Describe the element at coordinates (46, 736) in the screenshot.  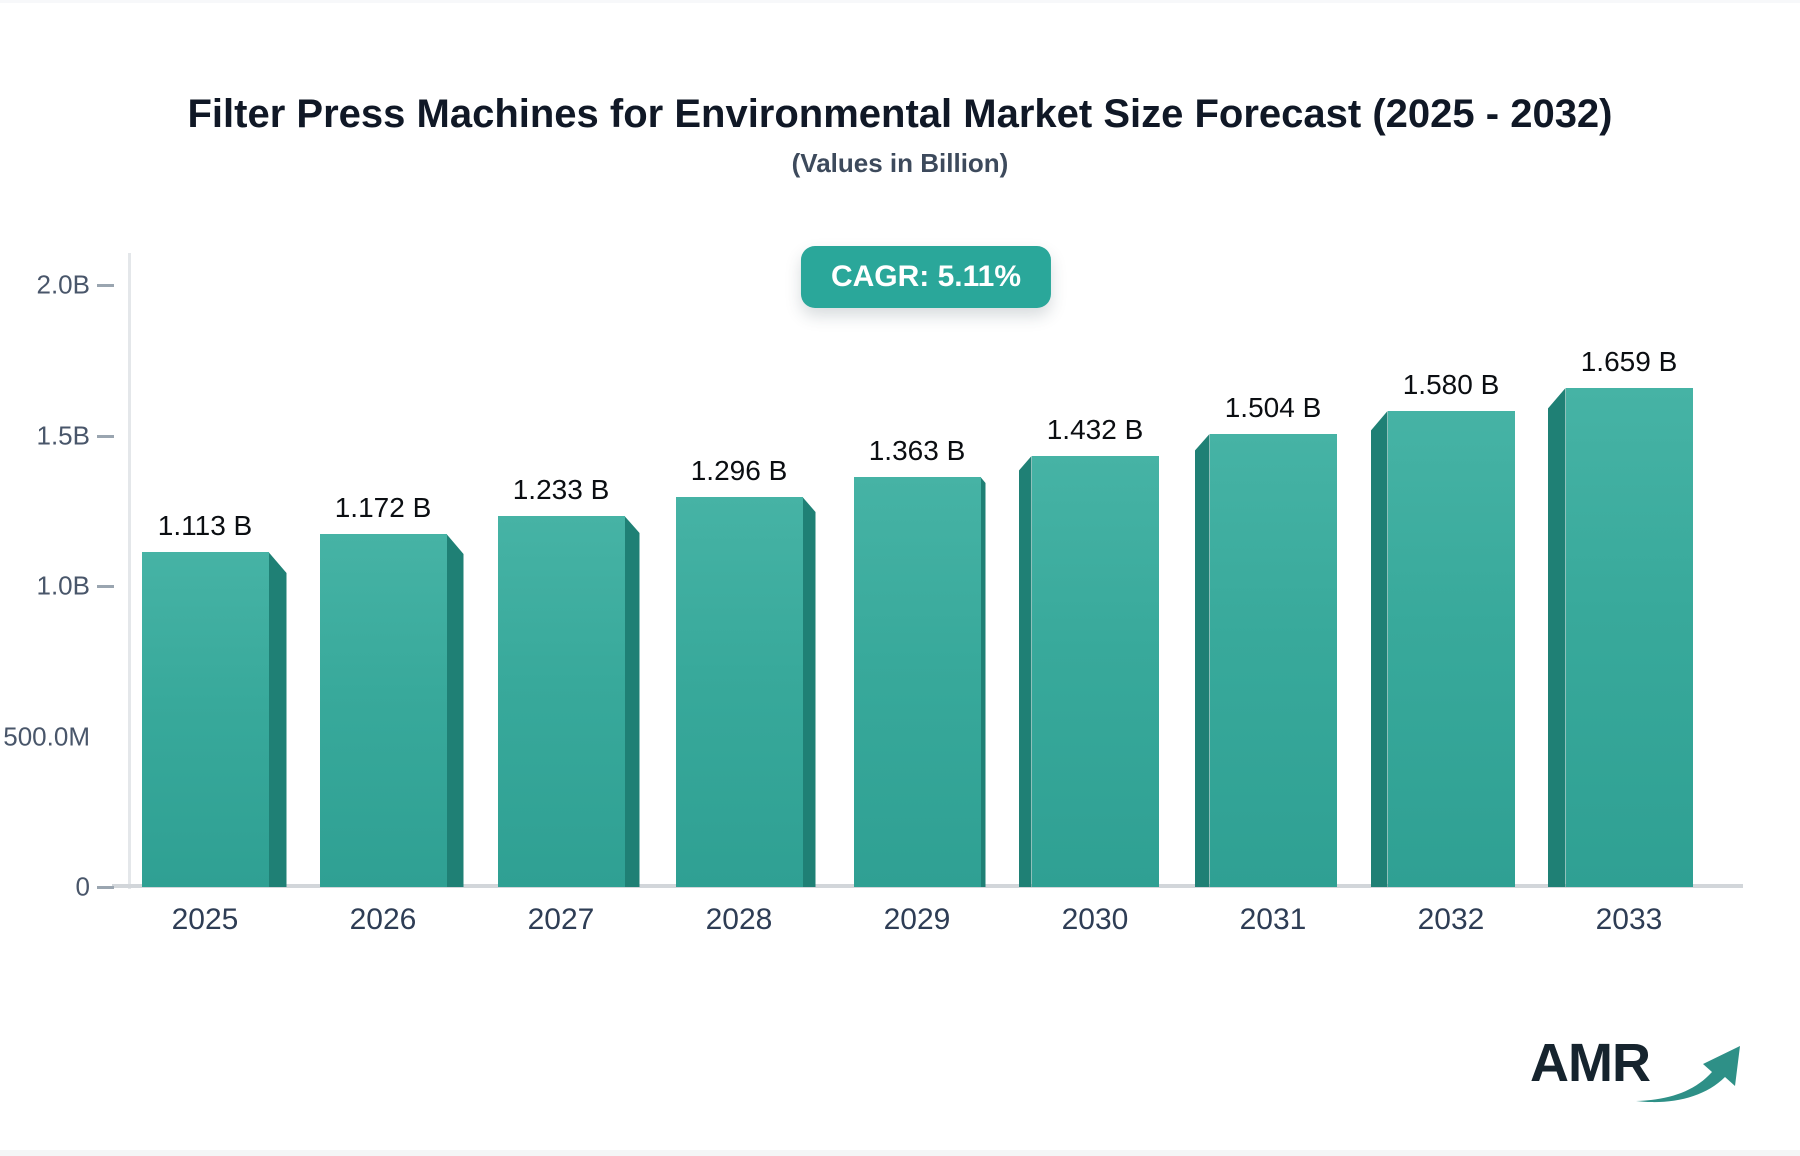
I see `y-tick-label-500.0M: 500.0M` at that location.